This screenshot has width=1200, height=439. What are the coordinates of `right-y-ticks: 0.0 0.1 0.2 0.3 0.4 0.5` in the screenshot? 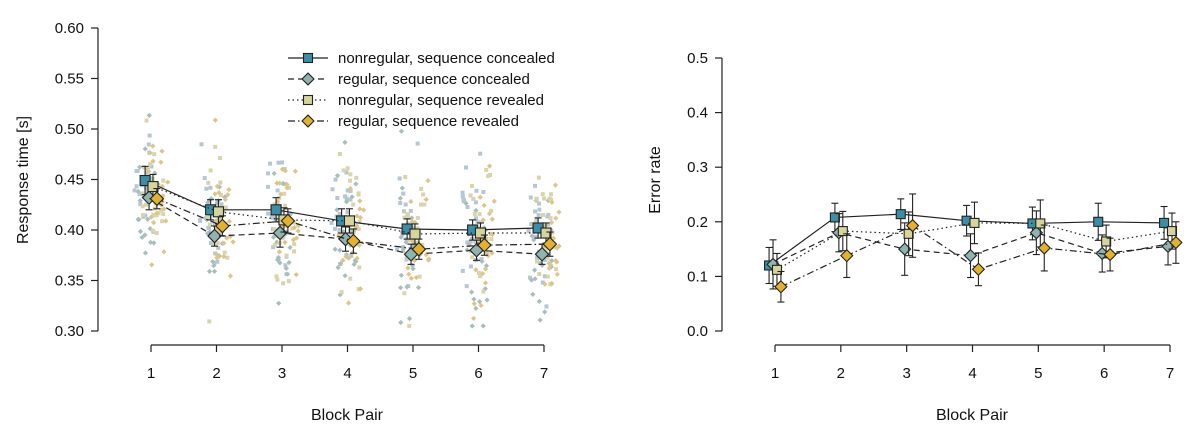 It's located at (704, 195).